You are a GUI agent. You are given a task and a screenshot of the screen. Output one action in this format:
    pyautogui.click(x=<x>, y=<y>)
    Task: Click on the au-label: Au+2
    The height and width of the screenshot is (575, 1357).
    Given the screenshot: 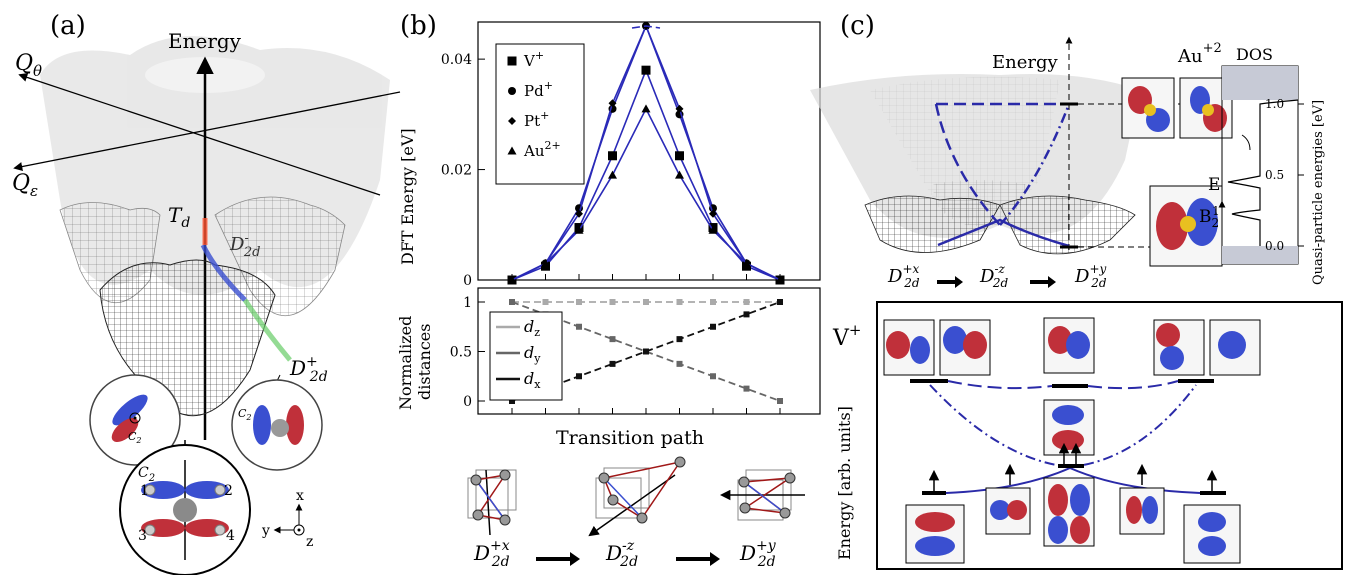 What is the action you would take?
    pyautogui.click(x=1199, y=54)
    